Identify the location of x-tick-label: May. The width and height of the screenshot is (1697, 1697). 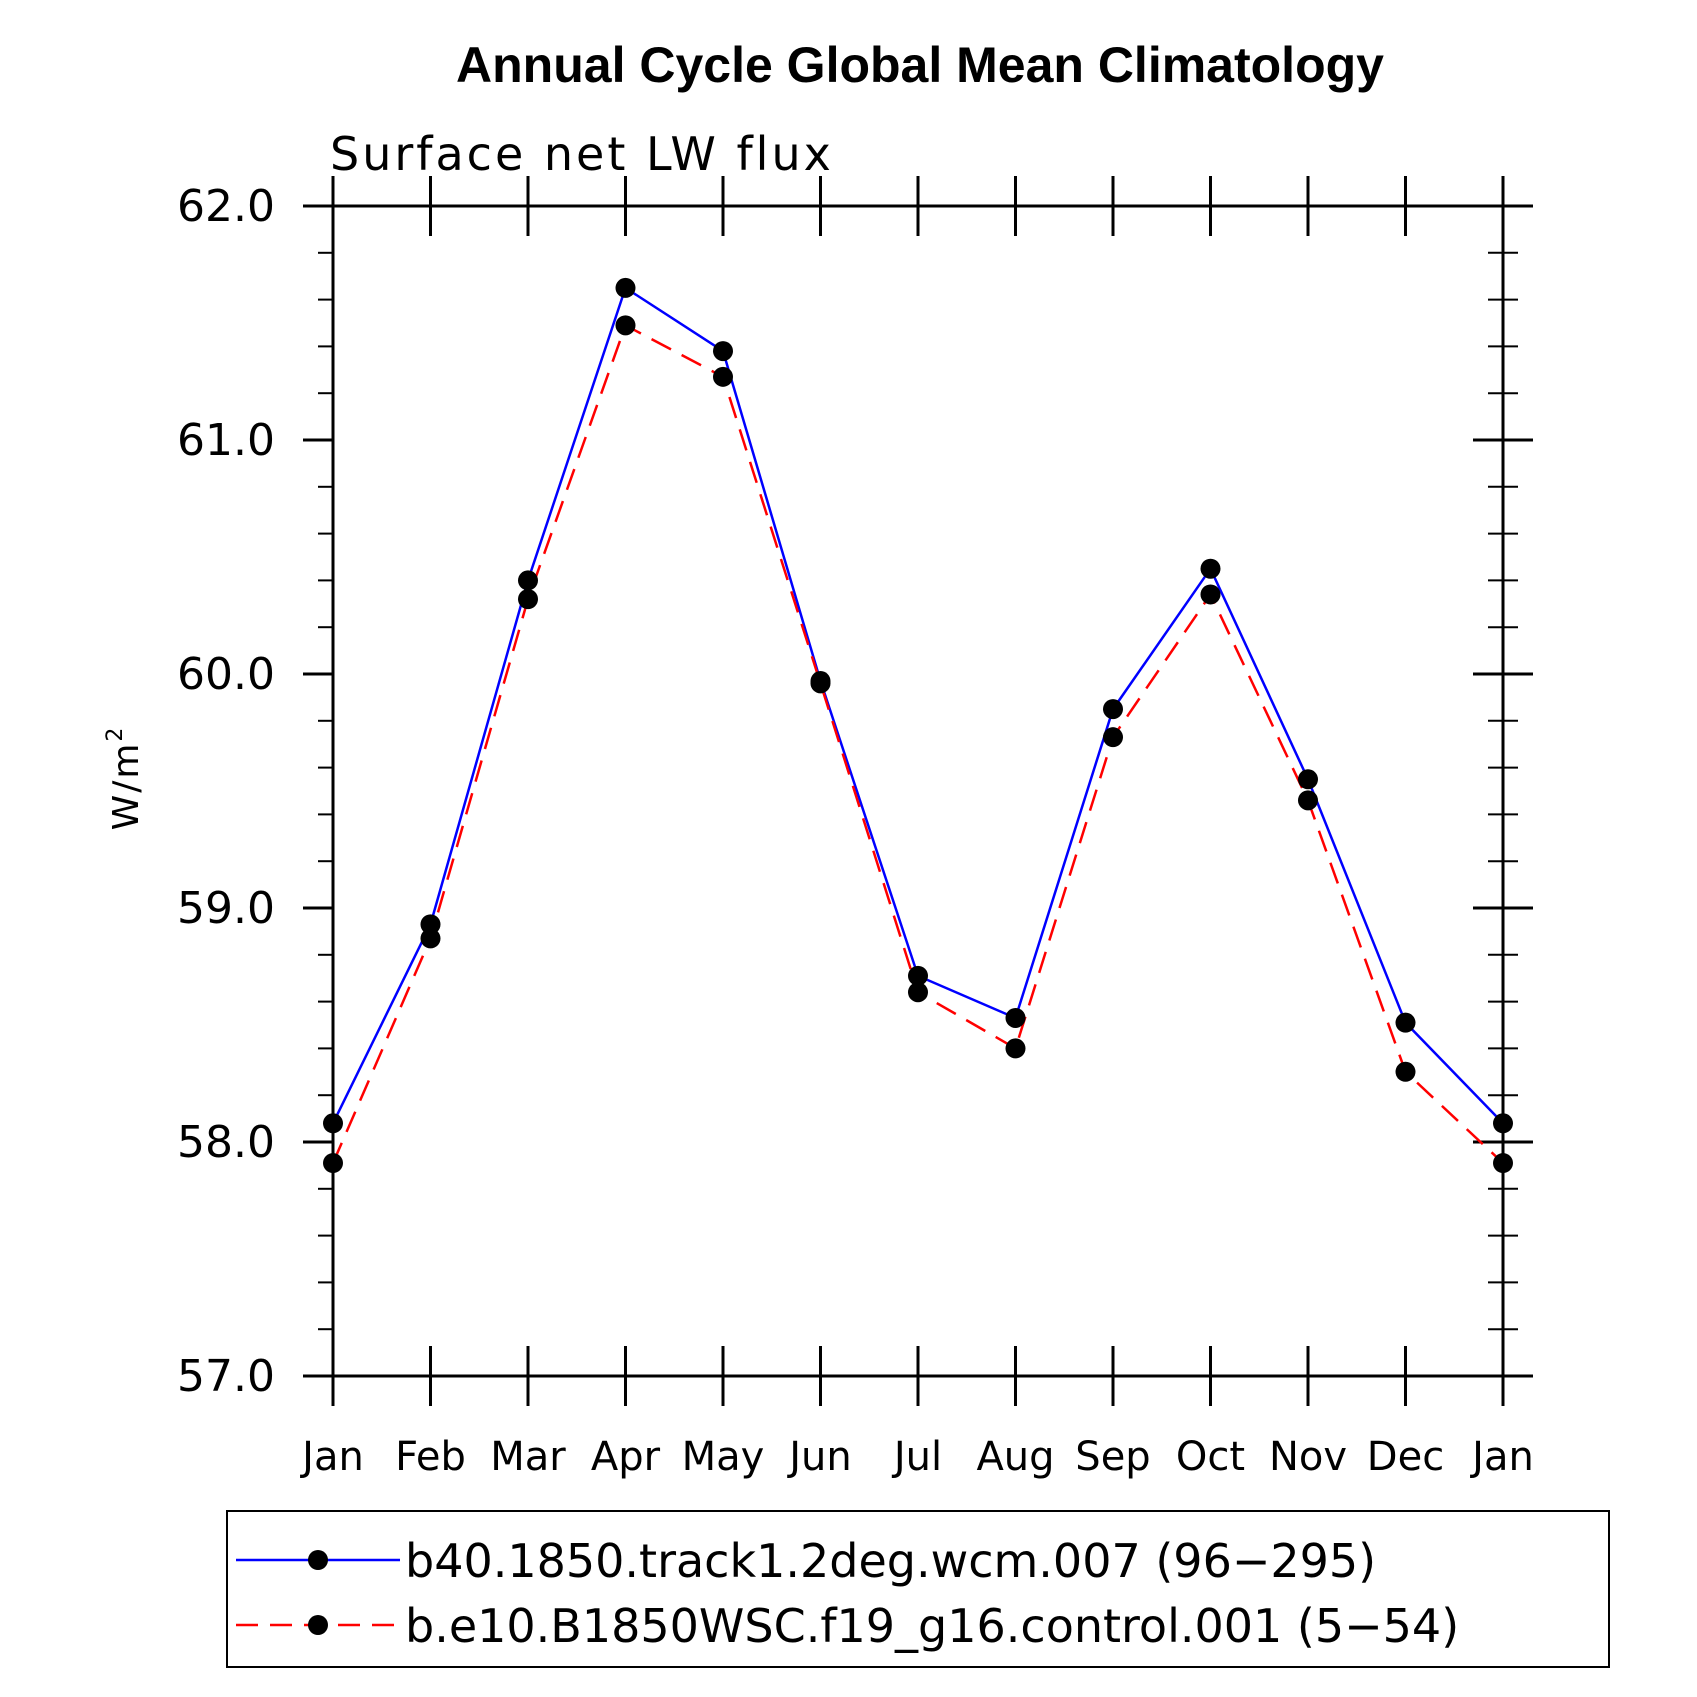
(723, 1457).